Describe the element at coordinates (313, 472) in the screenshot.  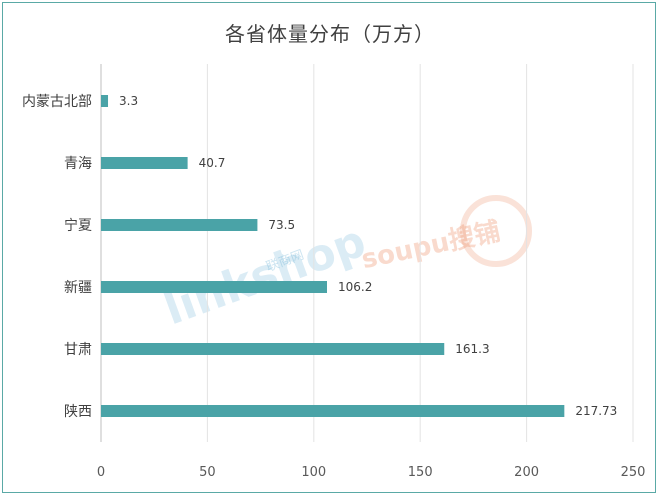
I see `x-tick-label: 100` at that location.